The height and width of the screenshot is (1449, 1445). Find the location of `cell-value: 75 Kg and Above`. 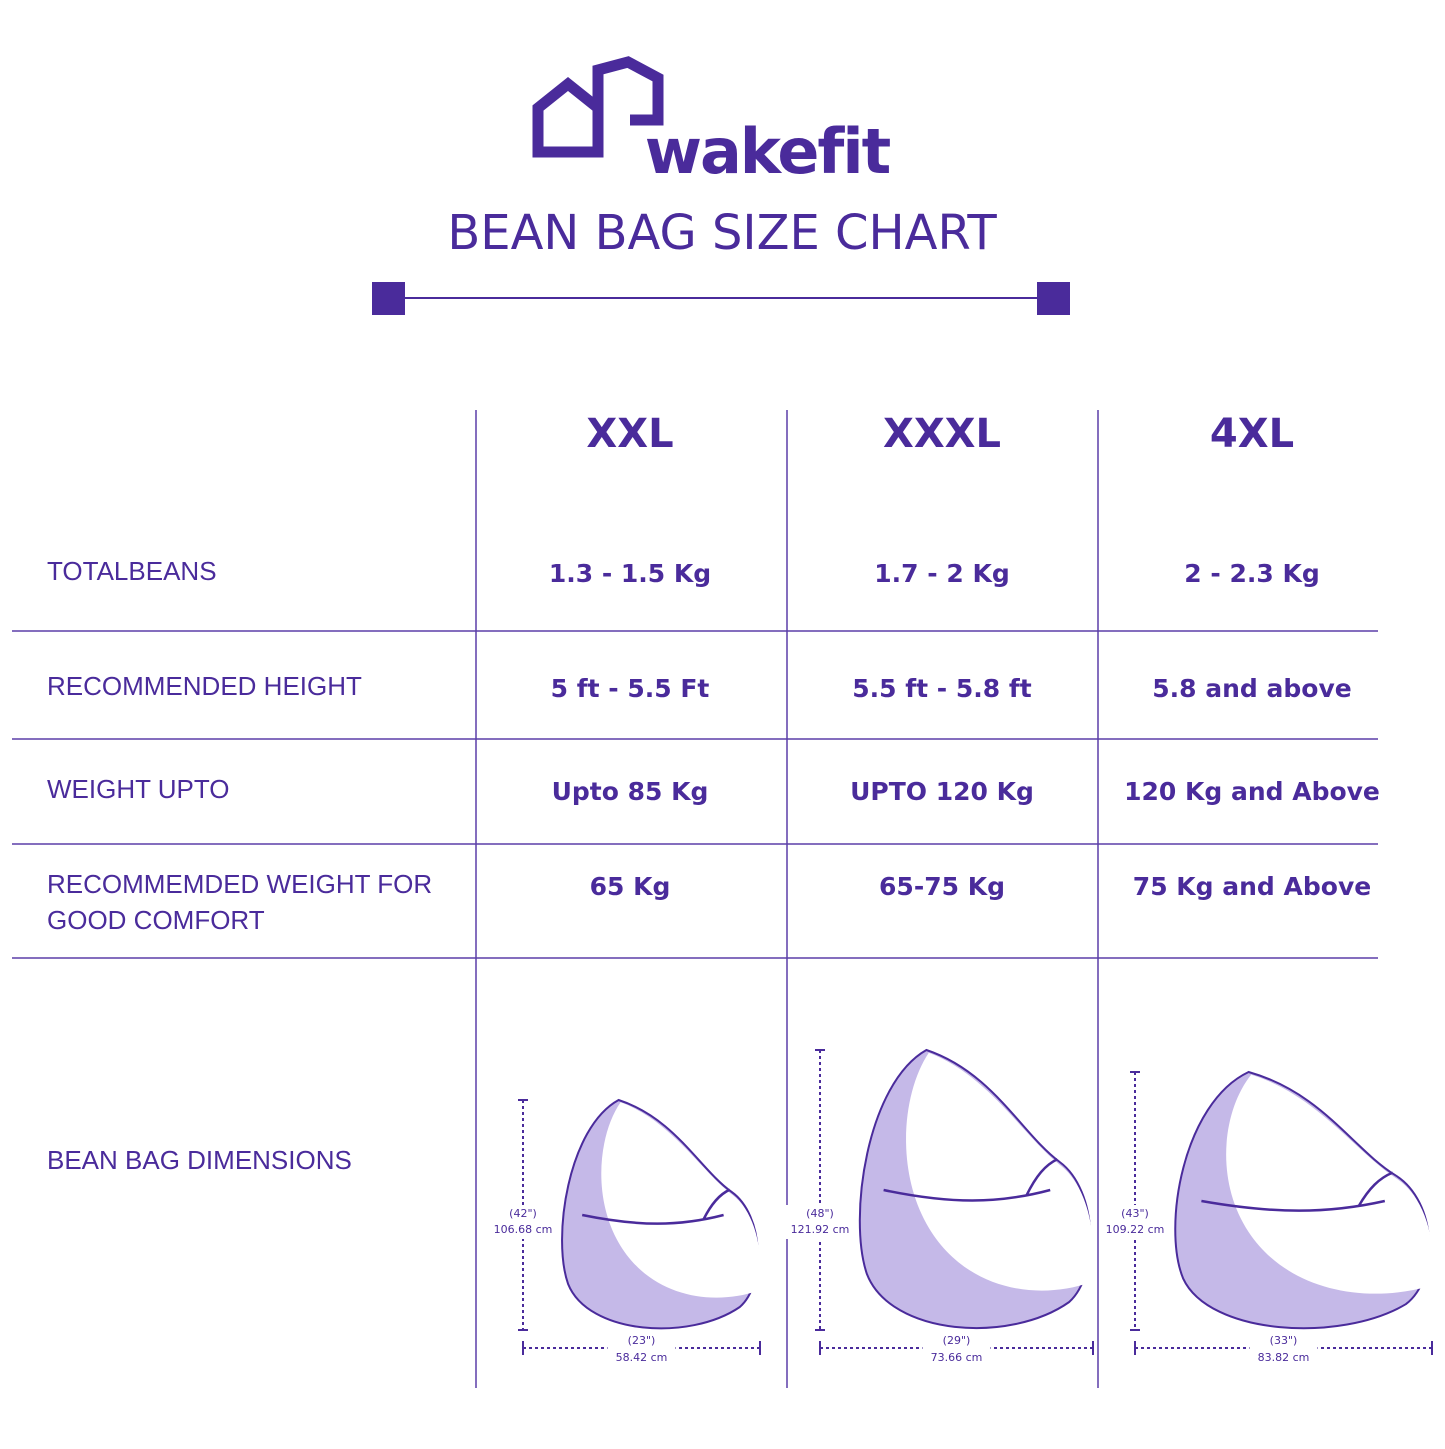

cell-value: 75 Kg and Above is located at coordinates (1252, 886).